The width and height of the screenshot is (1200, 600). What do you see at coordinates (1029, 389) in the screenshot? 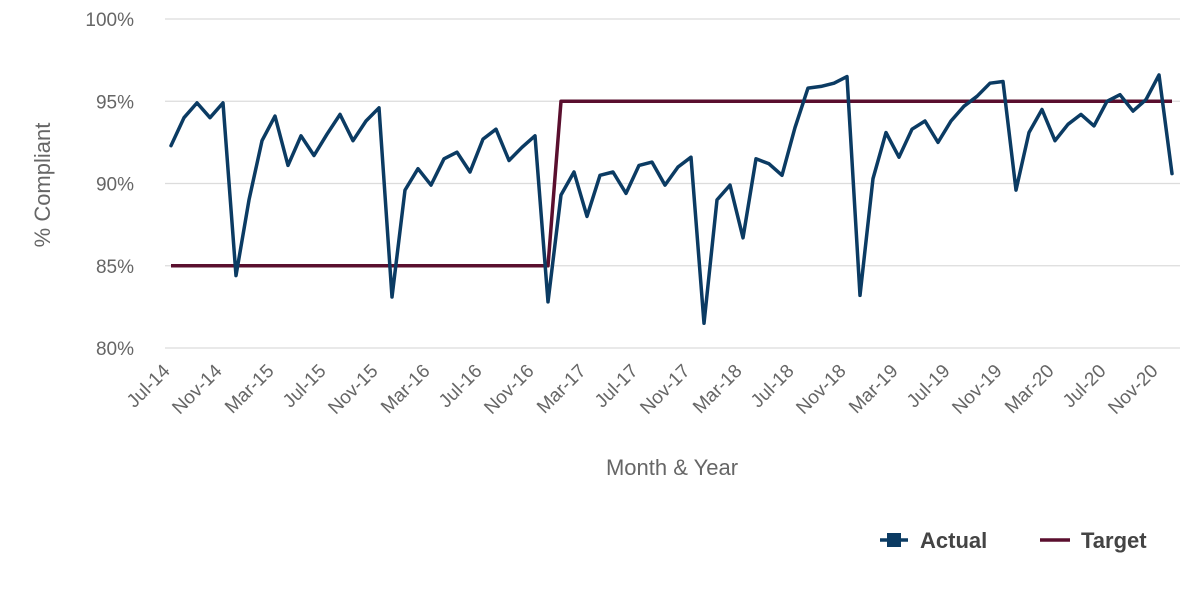
I see `x-tick-label: Mar-20` at bounding box center [1029, 389].